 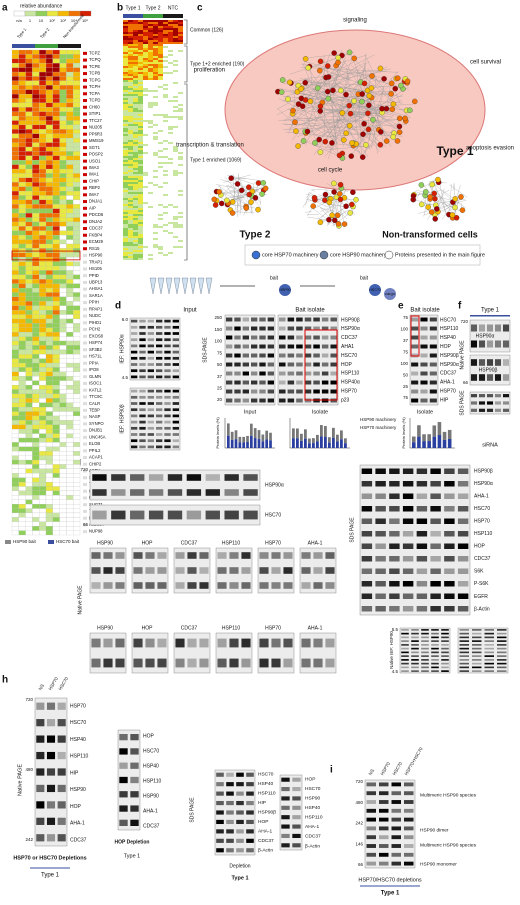 What do you see at coordinates (94, 167) in the screenshot?
I see `gene-label: IMA3` at bounding box center [94, 167].